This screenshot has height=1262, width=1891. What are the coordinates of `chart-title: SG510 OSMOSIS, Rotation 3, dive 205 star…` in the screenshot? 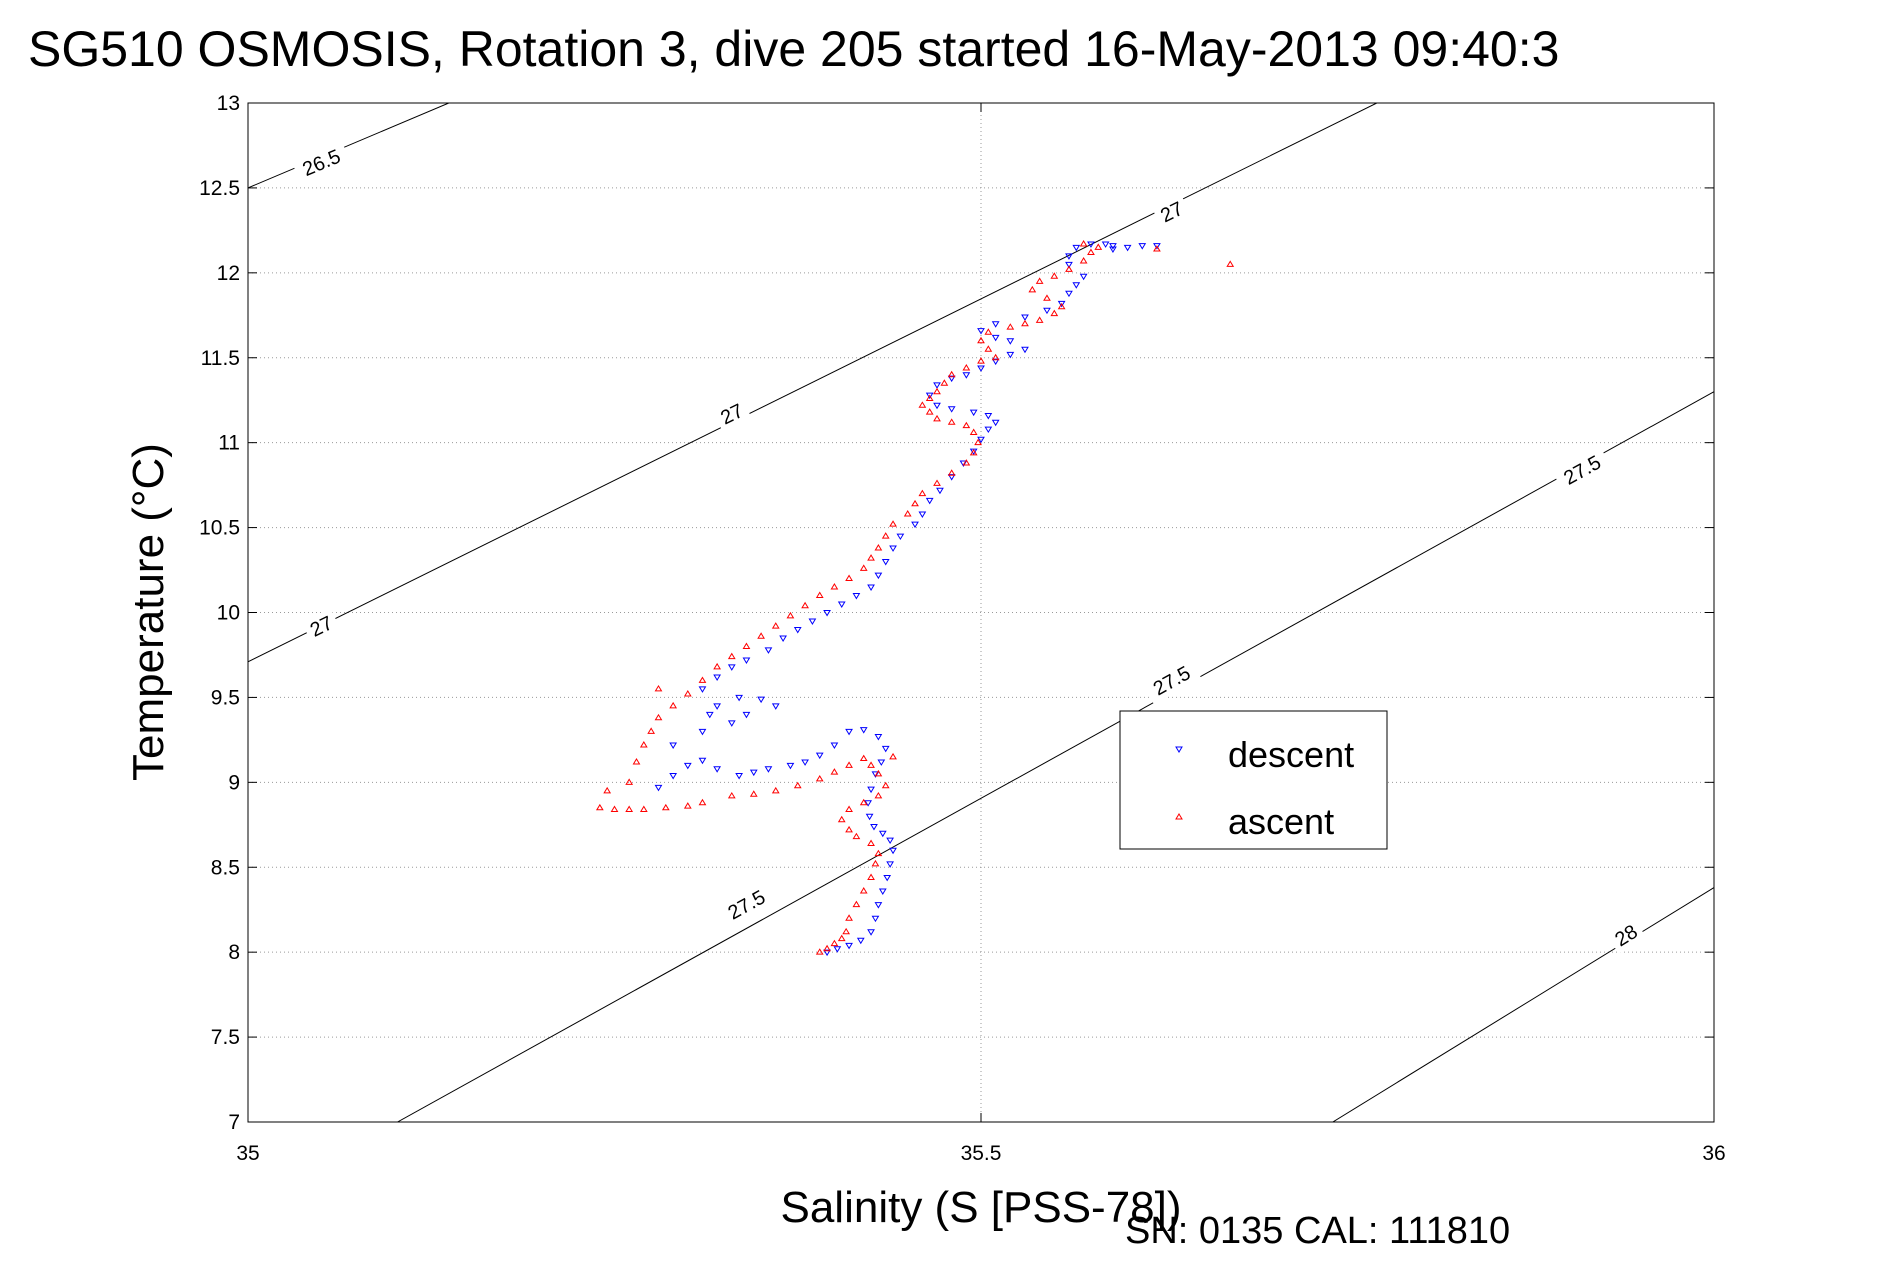 It's located at (793, 49).